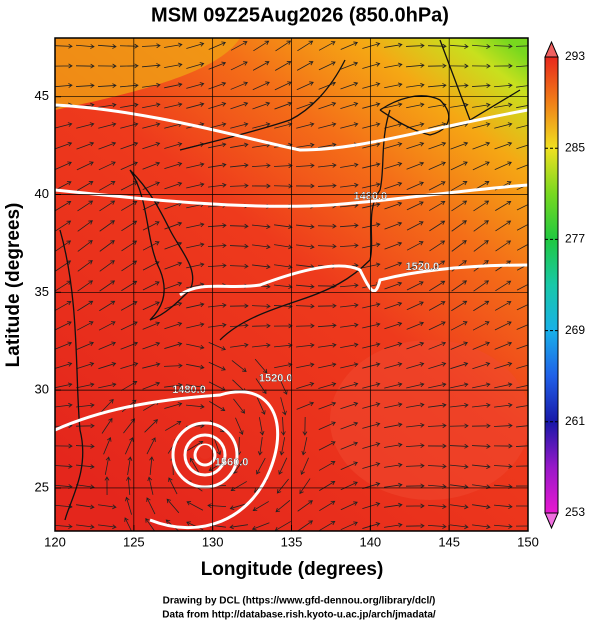 This screenshot has width=599, height=625. I want to click on x-tick-label: 130, so click(213, 541).